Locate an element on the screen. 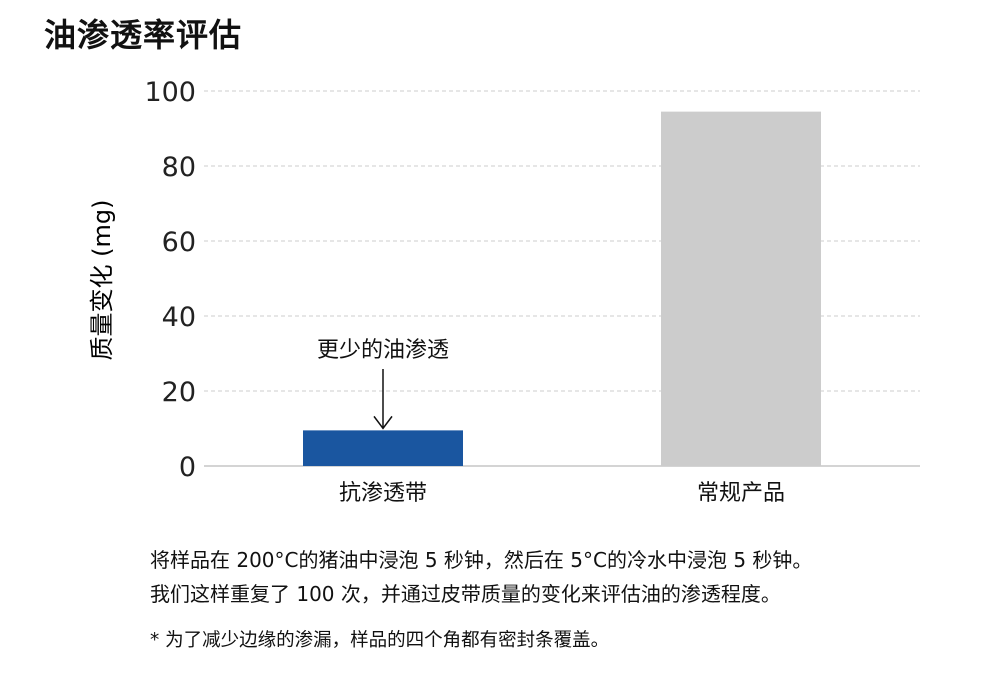  chart-title: 油渗透率评估 is located at coordinates (143, 35).